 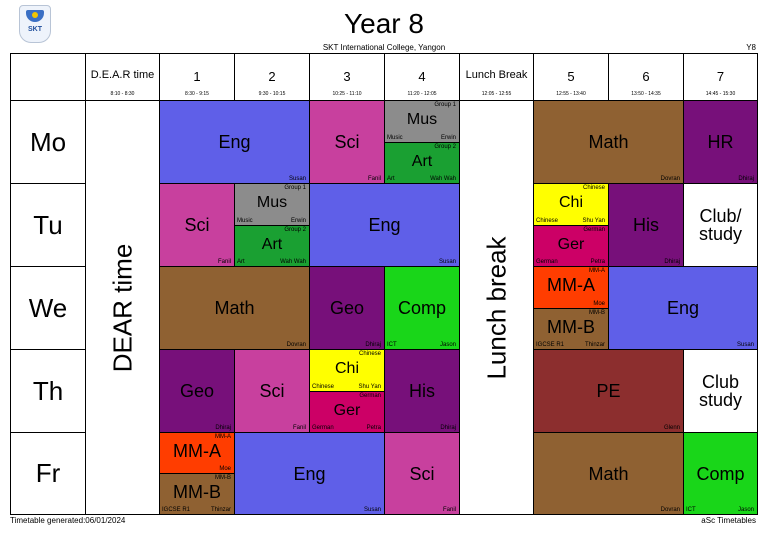 I want to click on school-name: SKT International College, Yangon, so click(x=384, y=47).